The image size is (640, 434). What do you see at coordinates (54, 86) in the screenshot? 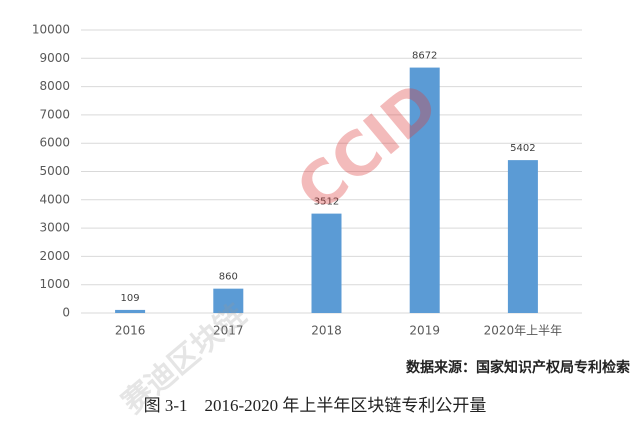
I see `y-tick-label: 8000` at bounding box center [54, 86].